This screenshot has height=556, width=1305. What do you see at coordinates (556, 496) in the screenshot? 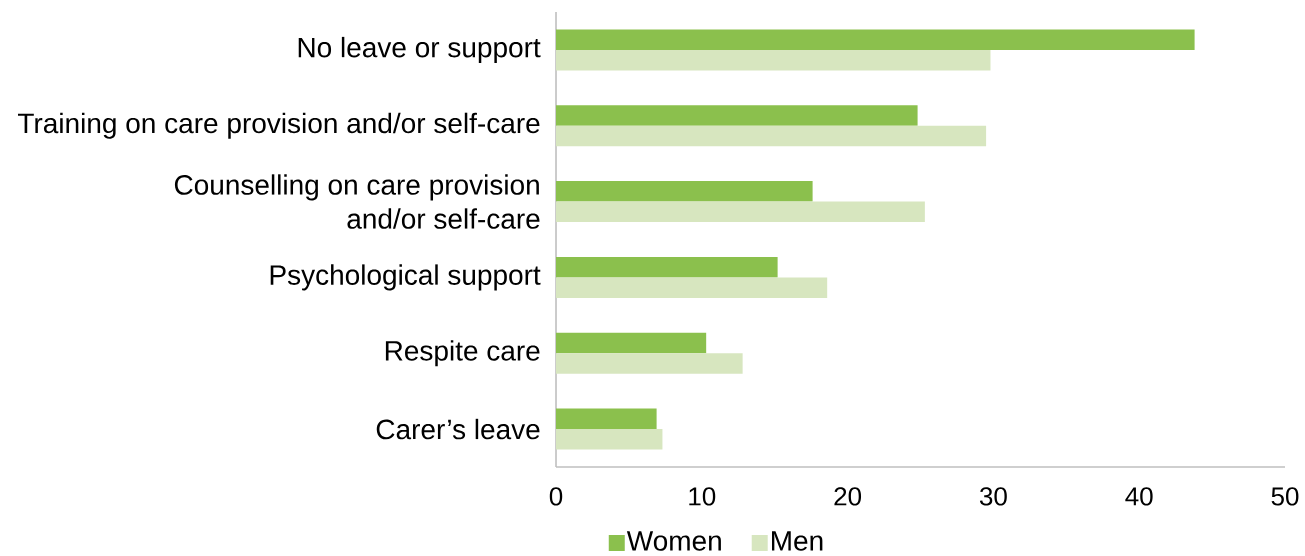
I see `x-tick-label: 0` at bounding box center [556, 496].